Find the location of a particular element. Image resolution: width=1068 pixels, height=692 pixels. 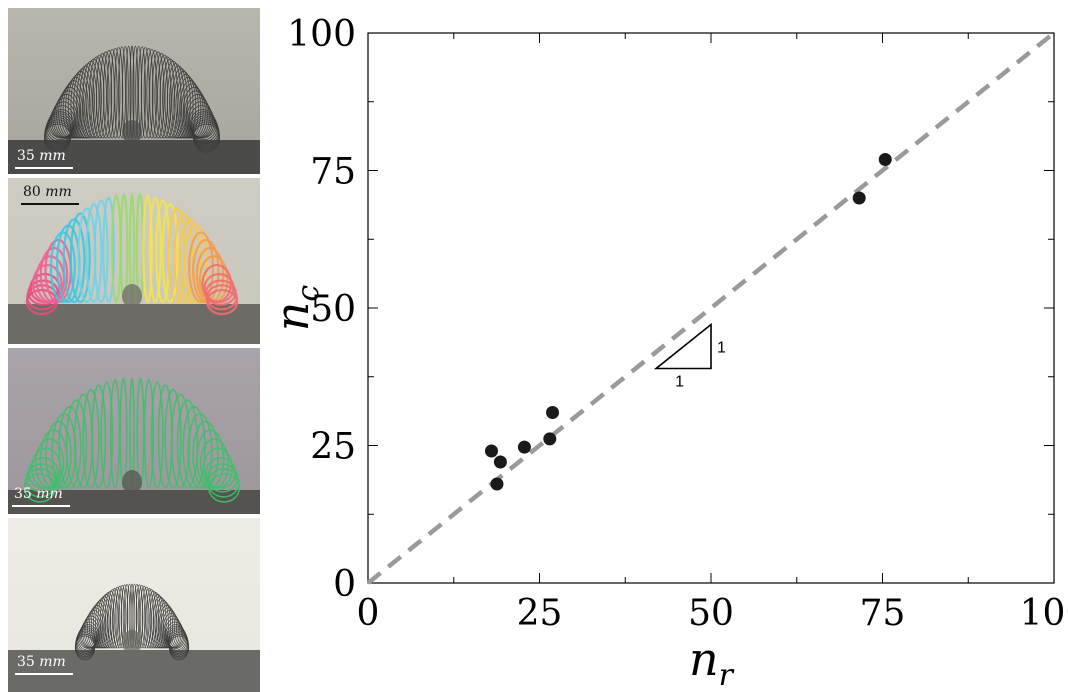

y-tick-label: 100 is located at coordinates (321, 34).